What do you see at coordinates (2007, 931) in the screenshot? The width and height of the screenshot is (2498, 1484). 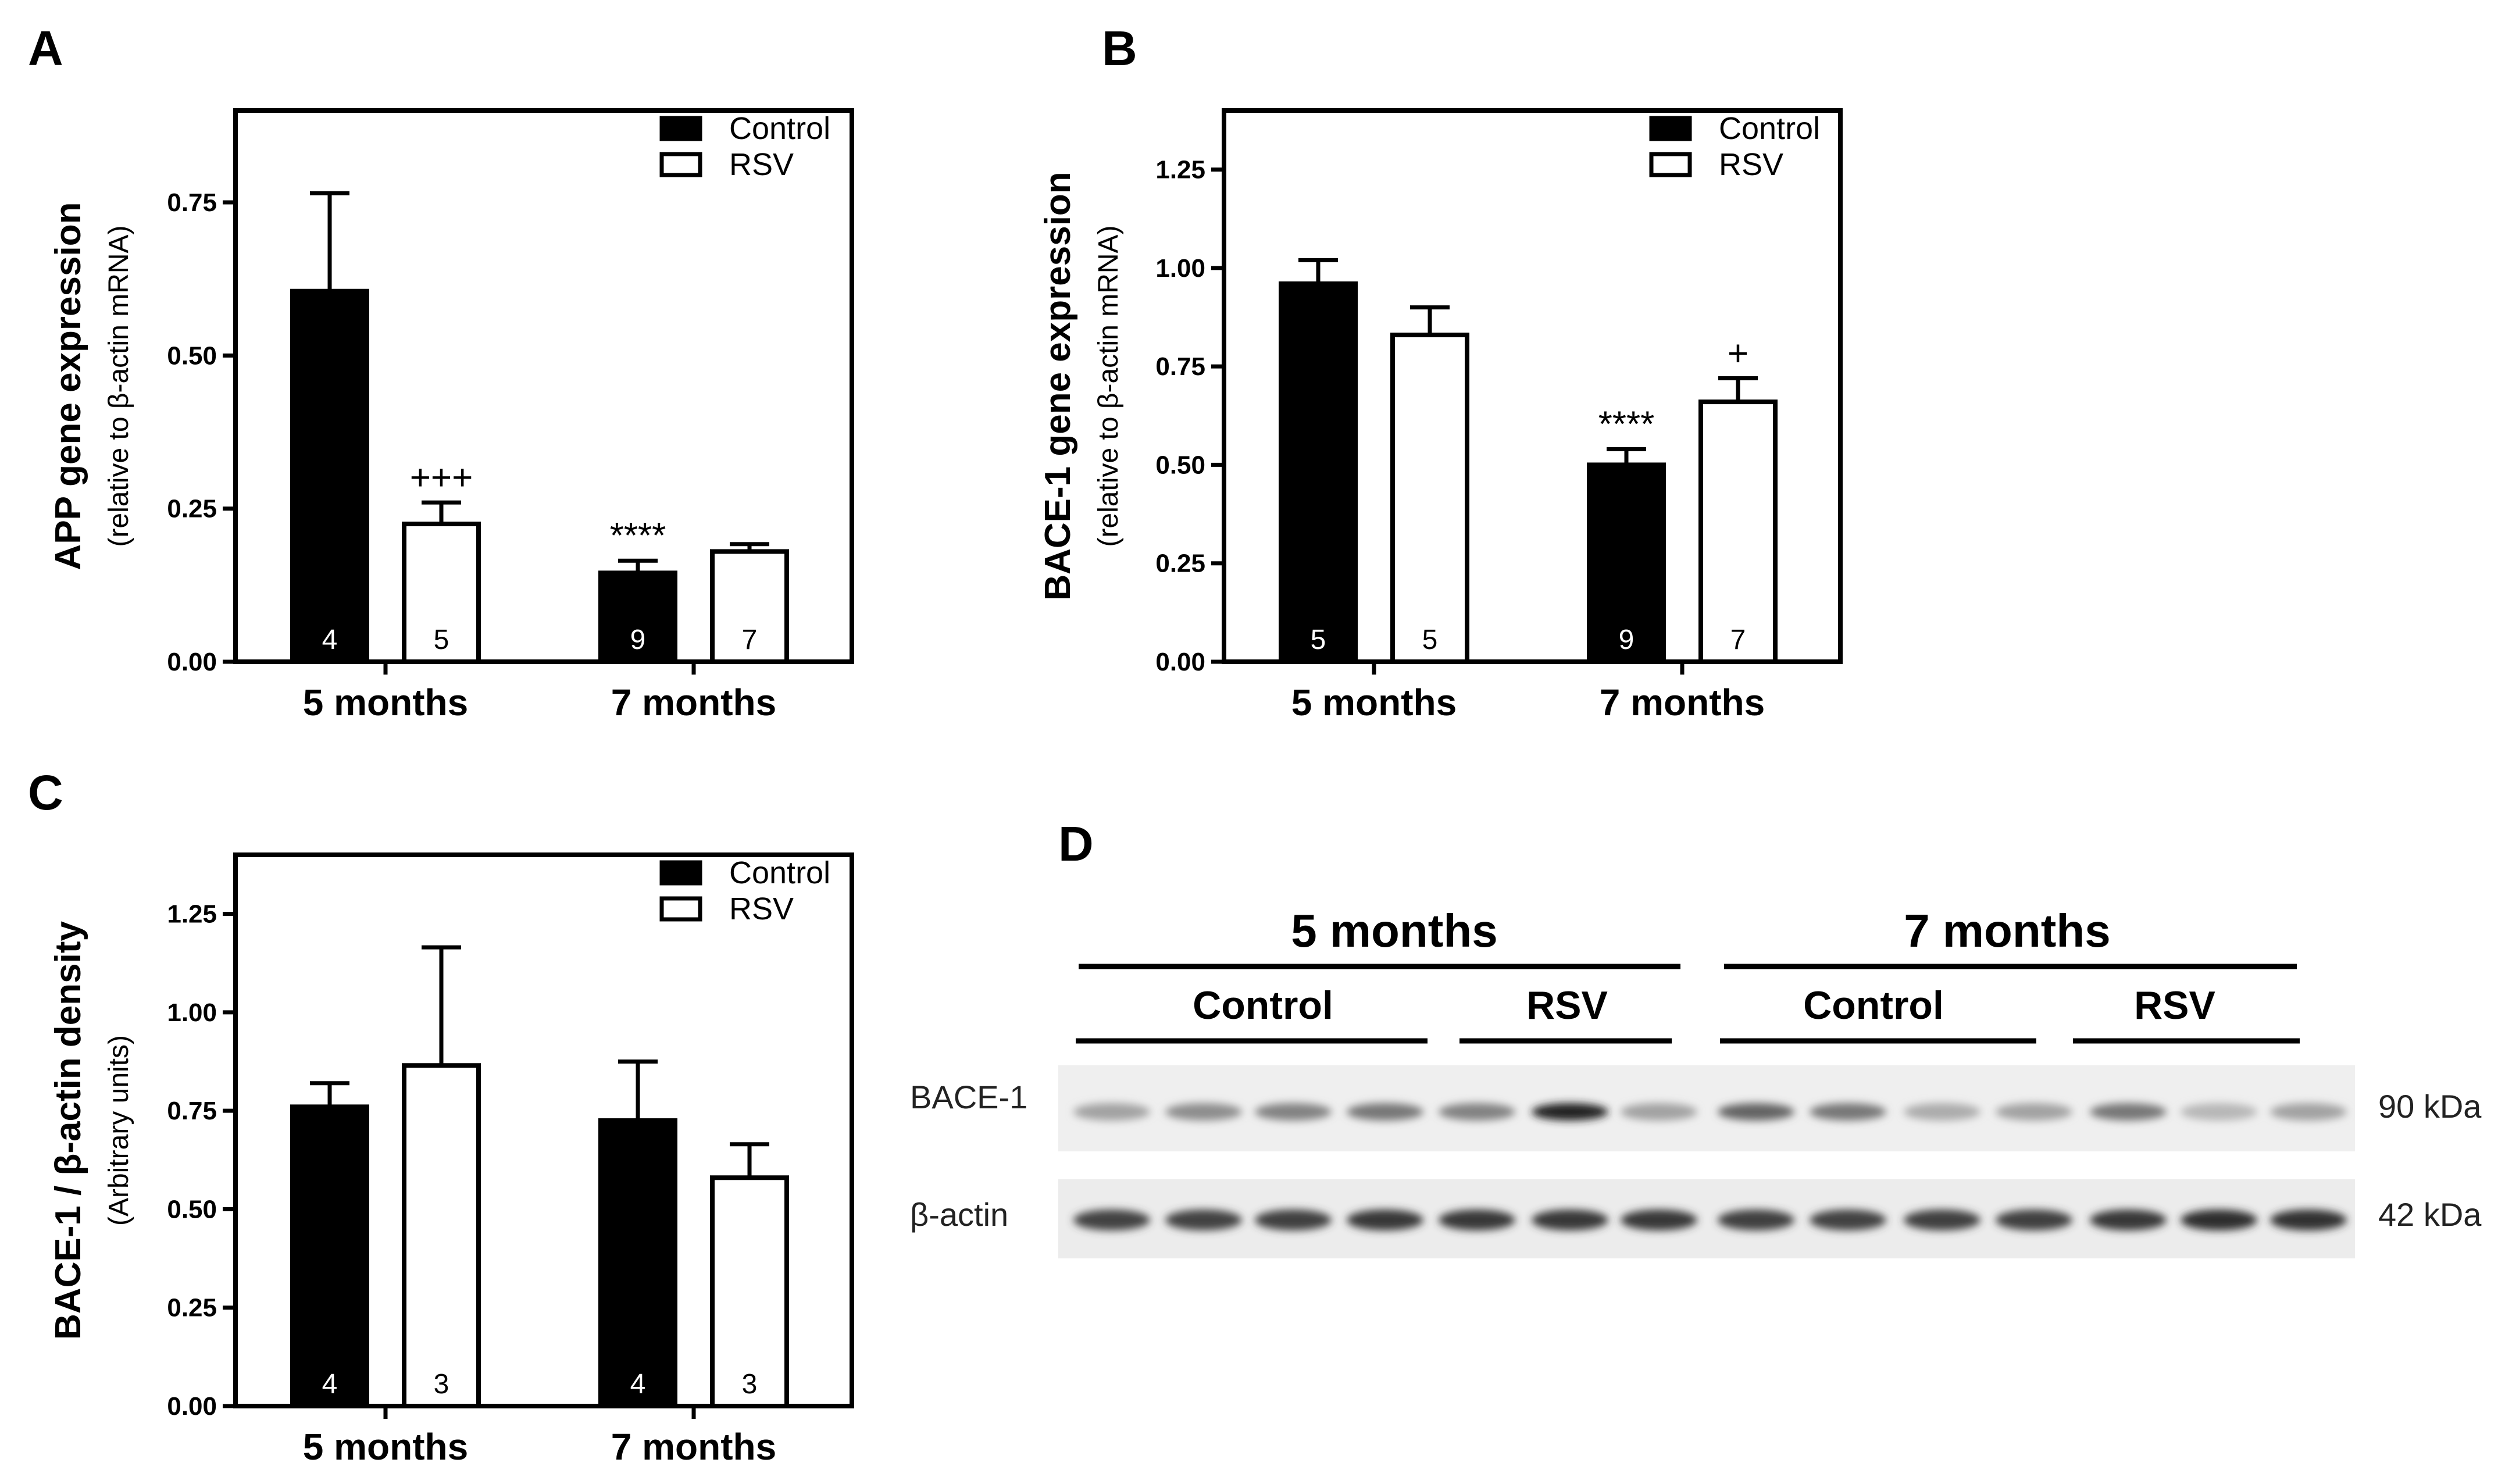 I see `blot-group-label-2: 7 months` at bounding box center [2007, 931].